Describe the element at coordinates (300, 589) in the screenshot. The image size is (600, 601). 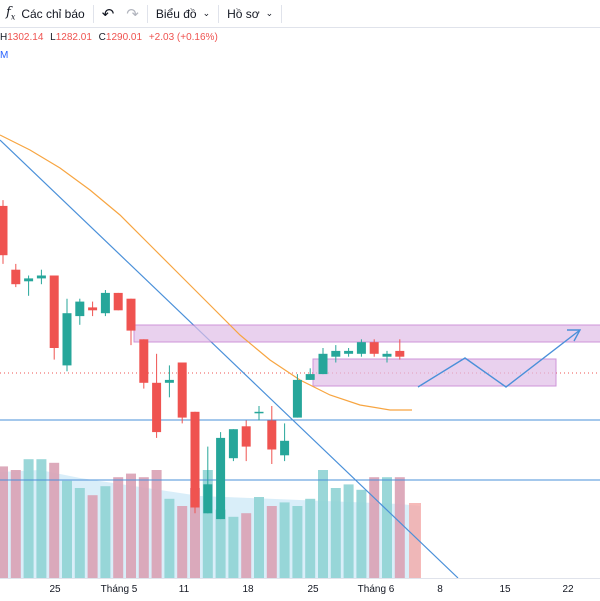
I see `time-axis: 25 Tháng 5 11 18 25 Tháng 6 8 15 22` at that location.